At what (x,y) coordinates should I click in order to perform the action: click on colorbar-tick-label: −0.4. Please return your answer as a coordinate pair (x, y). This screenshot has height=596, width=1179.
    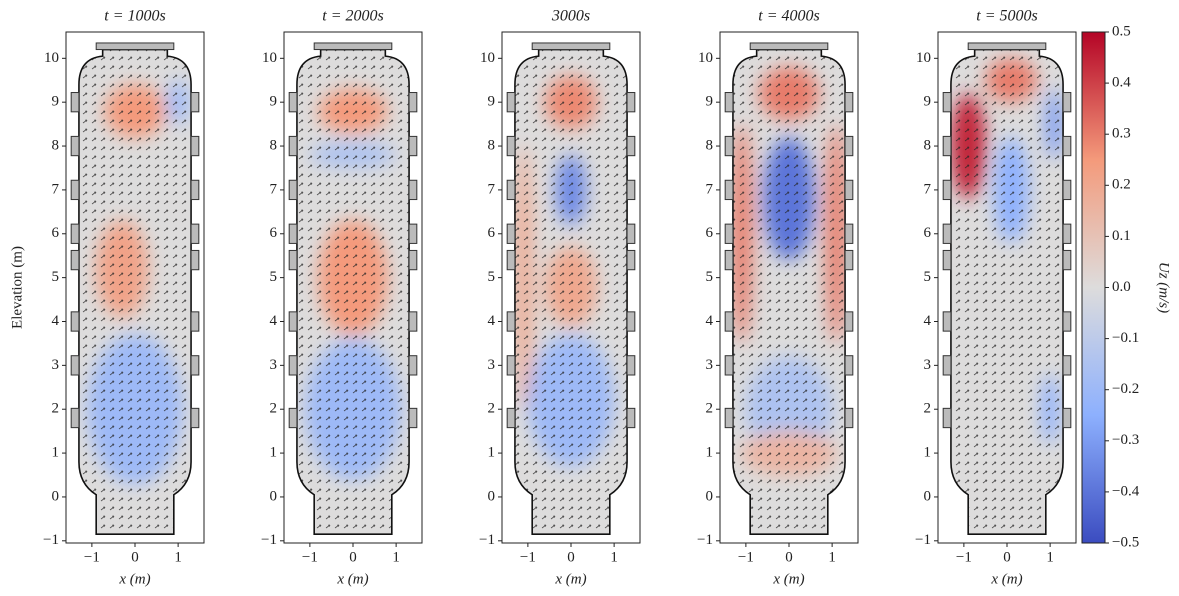
    Looking at the image, I should click on (1126, 491).